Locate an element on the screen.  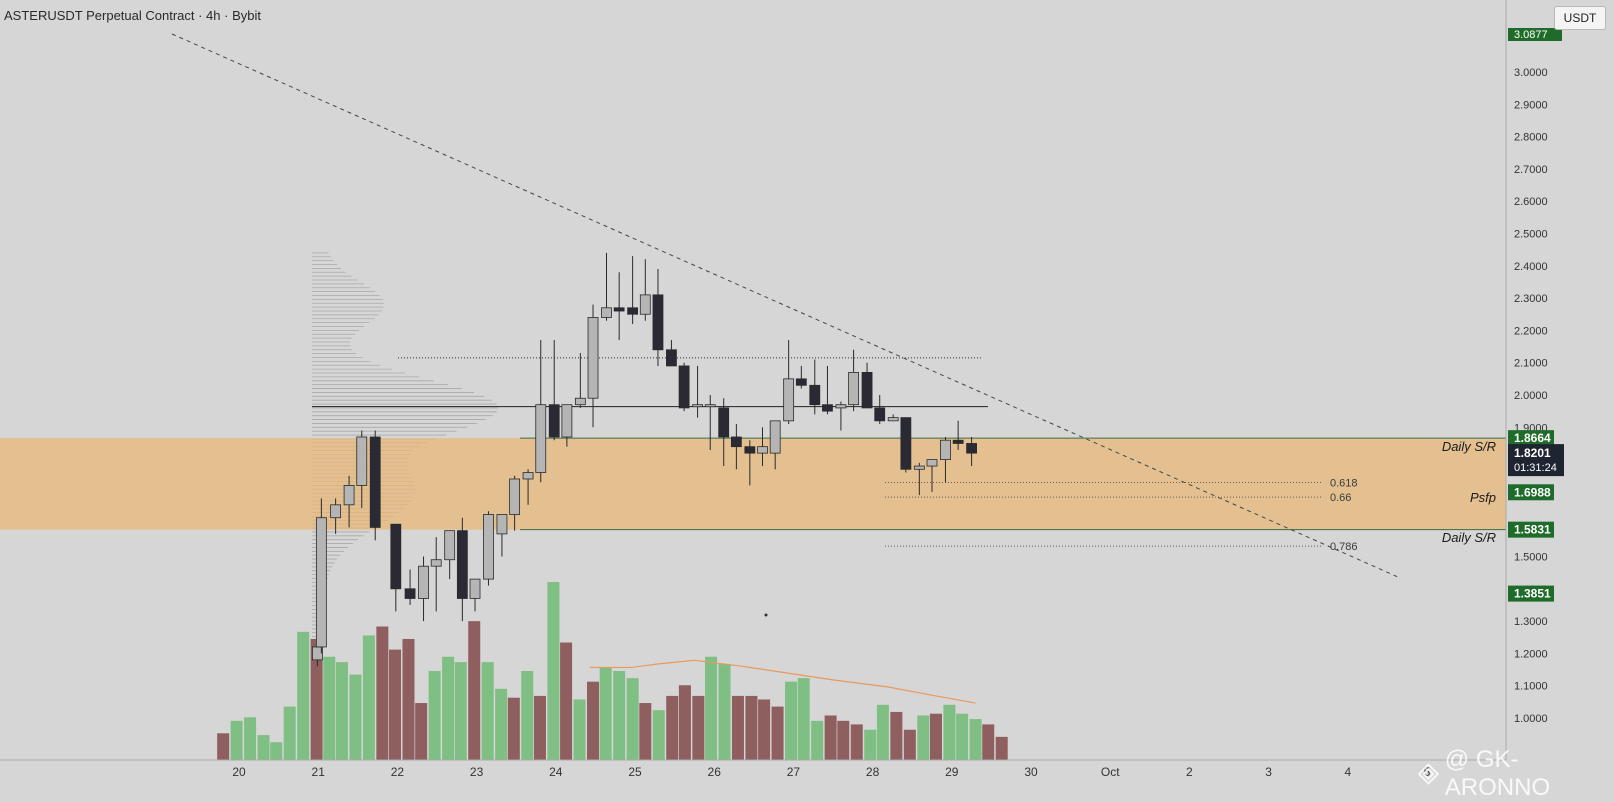
binance-diamond-icon is located at coordinates (1428, 774).